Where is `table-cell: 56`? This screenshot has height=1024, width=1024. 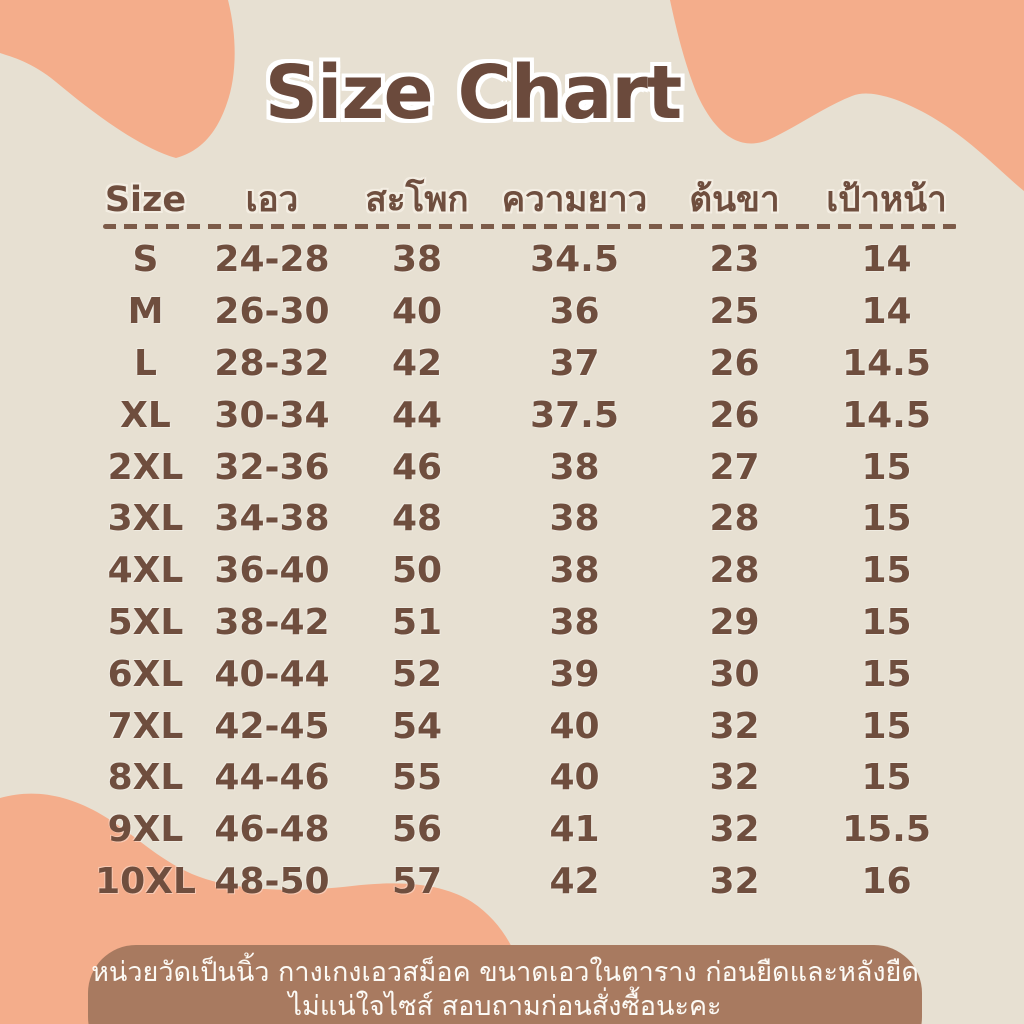 table-cell: 56 is located at coordinates (417, 830).